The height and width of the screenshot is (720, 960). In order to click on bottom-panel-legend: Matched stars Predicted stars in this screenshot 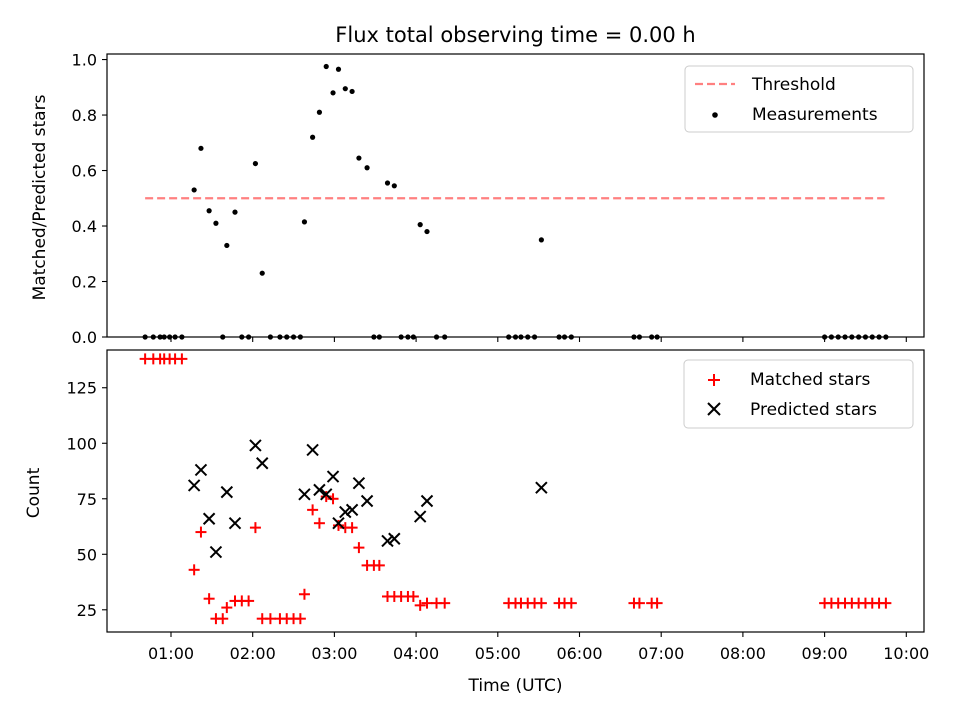, I will do `click(798, 394)`.